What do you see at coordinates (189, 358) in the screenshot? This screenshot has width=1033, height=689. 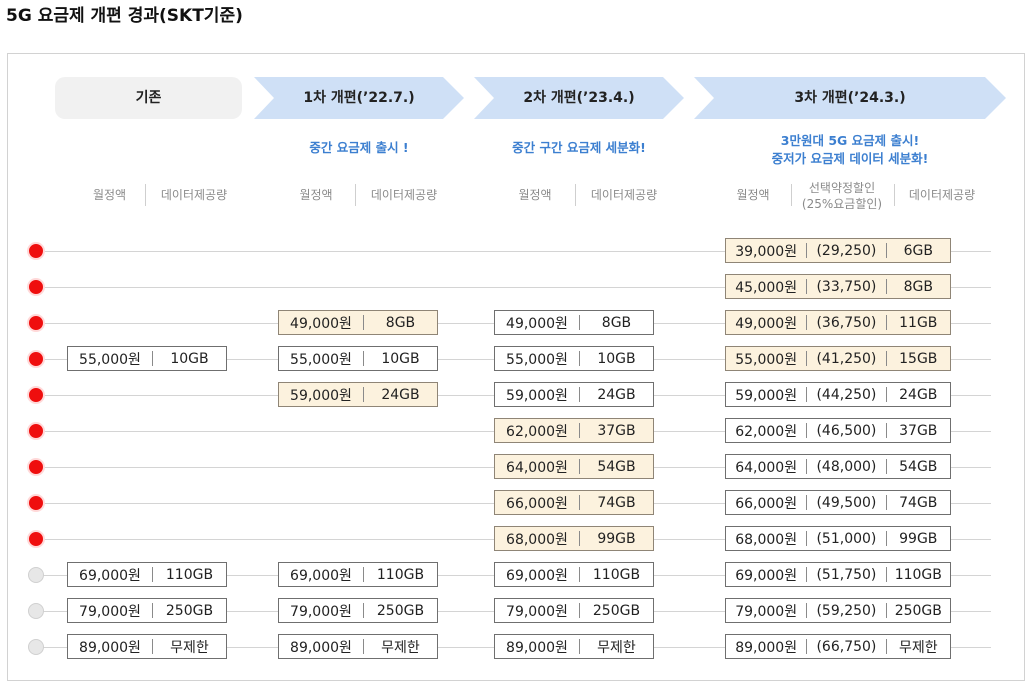 I see `data-allowance: 10GB` at bounding box center [189, 358].